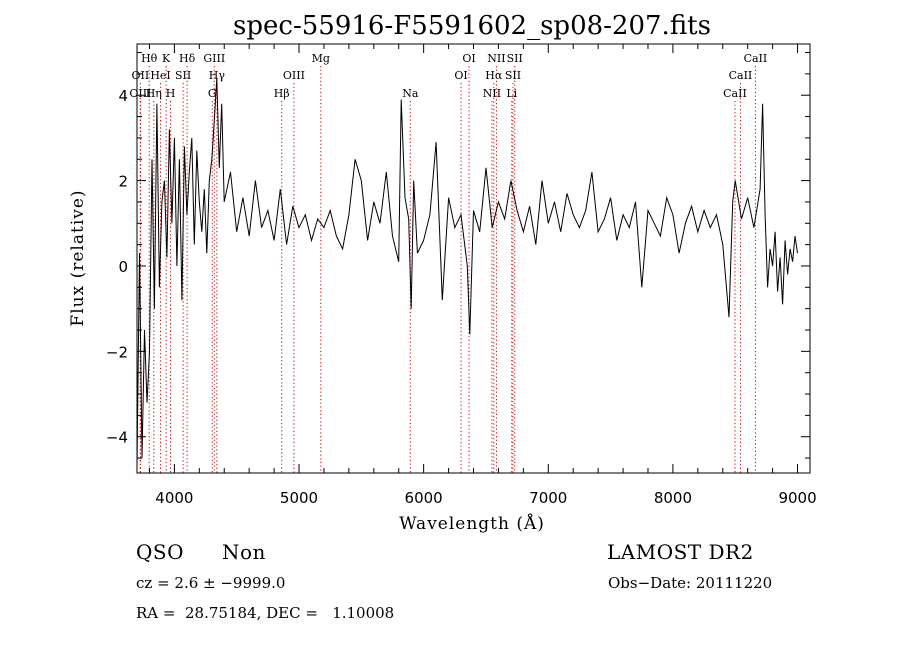 Image resolution: width=900 pixels, height=650 pixels. What do you see at coordinates (212, 93) in the screenshot?
I see `marker-label: G` at bounding box center [212, 93].